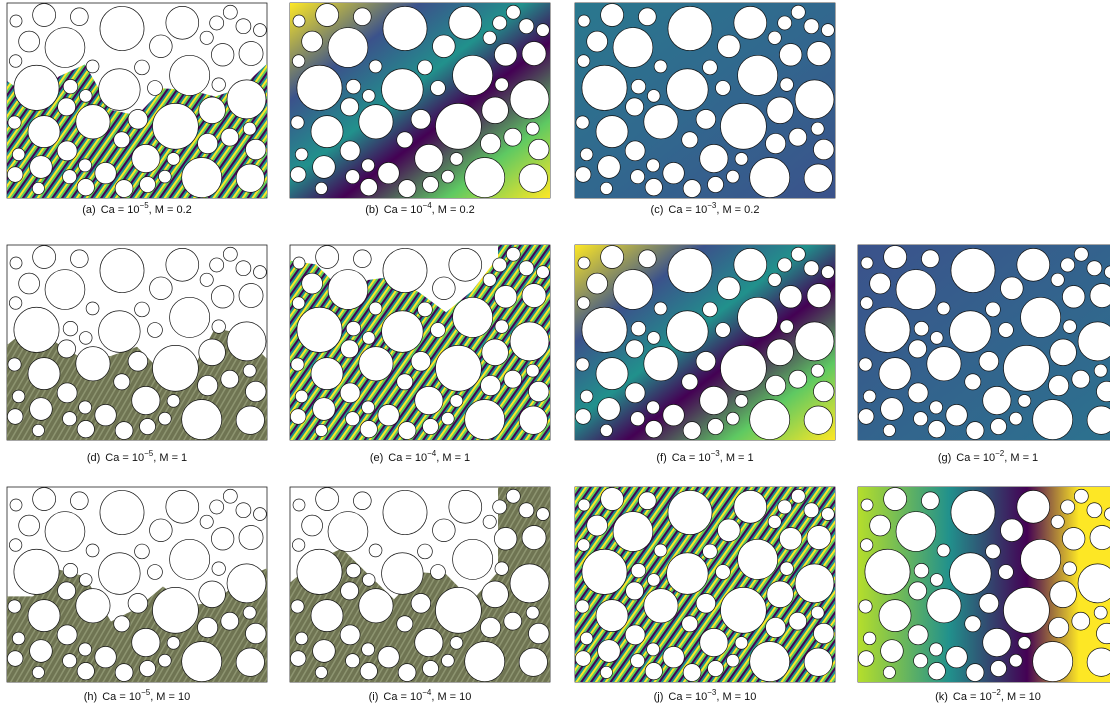  What do you see at coordinates (90, 697) in the screenshot?
I see `caption-label: (h)` at bounding box center [90, 697].